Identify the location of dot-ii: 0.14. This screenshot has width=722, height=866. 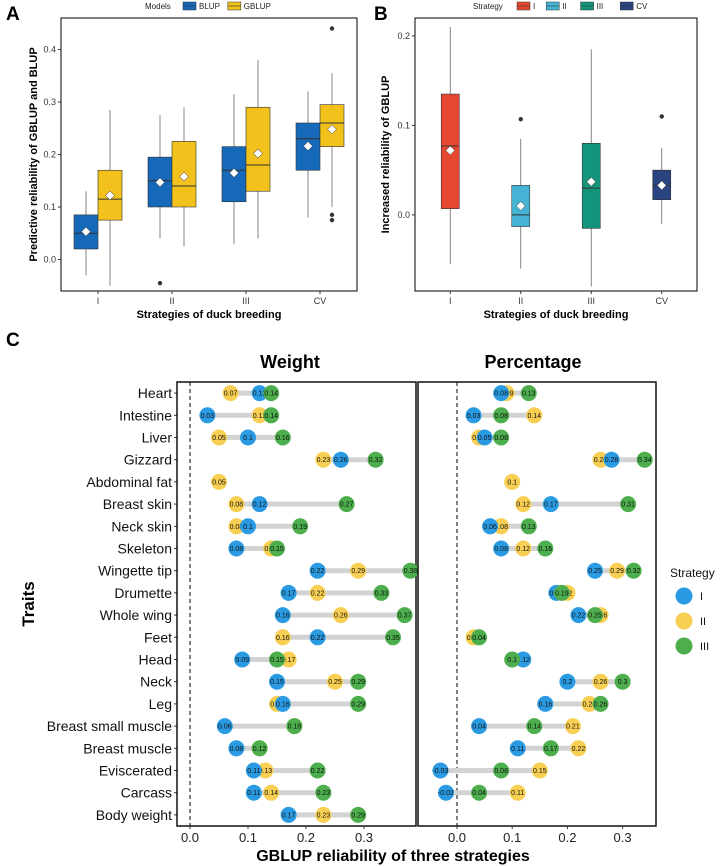
(271, 792).